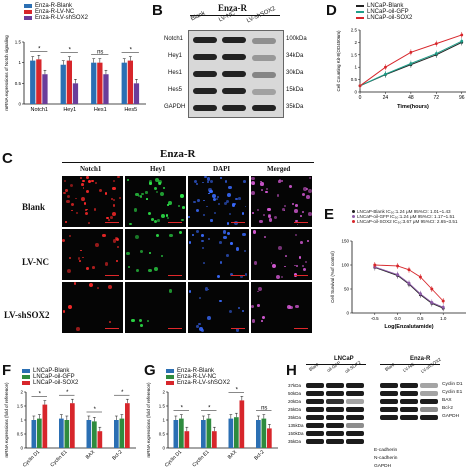 The height and width of the screenshot is (474, 474). I want to click on significance-label: ns, so click(264, 409).